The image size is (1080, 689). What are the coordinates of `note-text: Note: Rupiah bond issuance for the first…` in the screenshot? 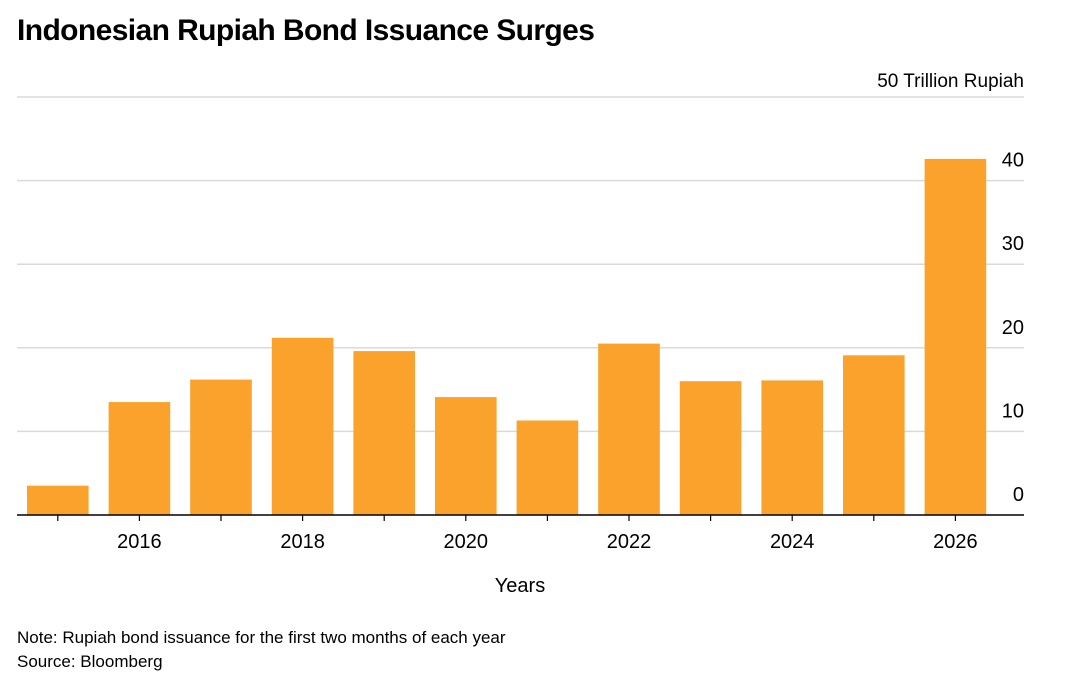 It's located at (261, 637).